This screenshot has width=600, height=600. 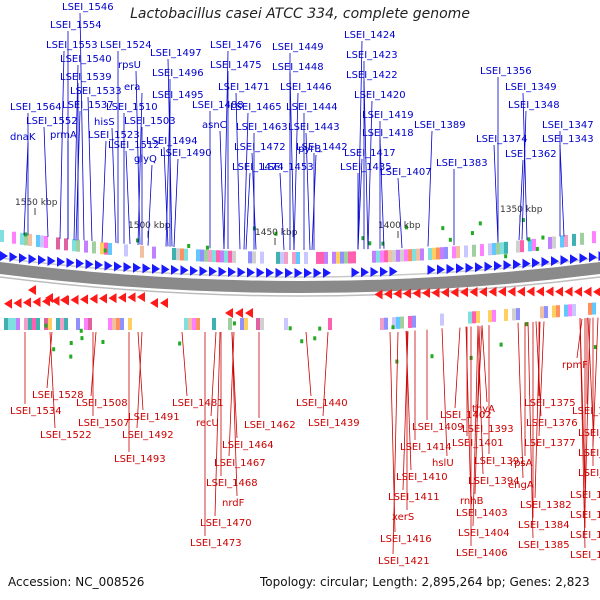 What do you see at coordinates (207, 423) in the screenshot?
I see `reverse-gene-label: recU` at bounding box center [207, 423].